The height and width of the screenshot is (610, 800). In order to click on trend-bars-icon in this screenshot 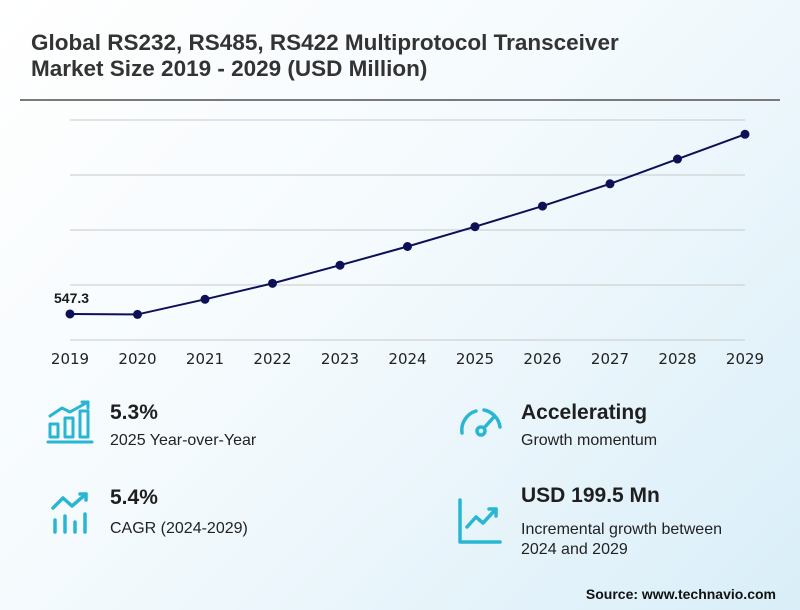, I will do `click(69, 513)`.